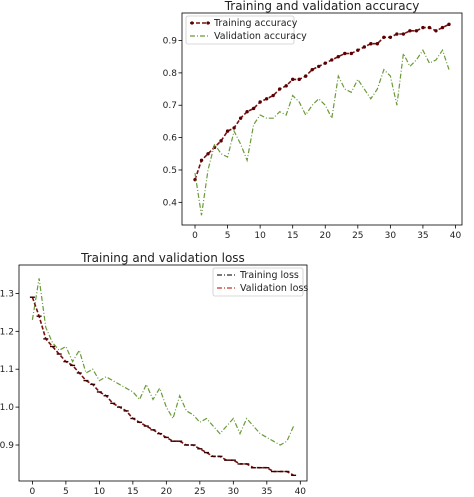  I want to click on loss-x-tick-label: 30, so click(234, 492).